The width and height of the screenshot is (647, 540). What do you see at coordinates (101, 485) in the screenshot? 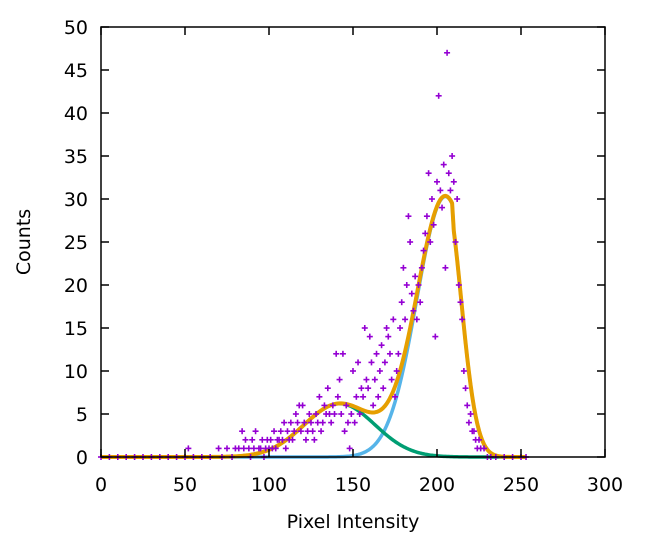
I see `x-tick-label: 0` at bounding box center [101, 485].